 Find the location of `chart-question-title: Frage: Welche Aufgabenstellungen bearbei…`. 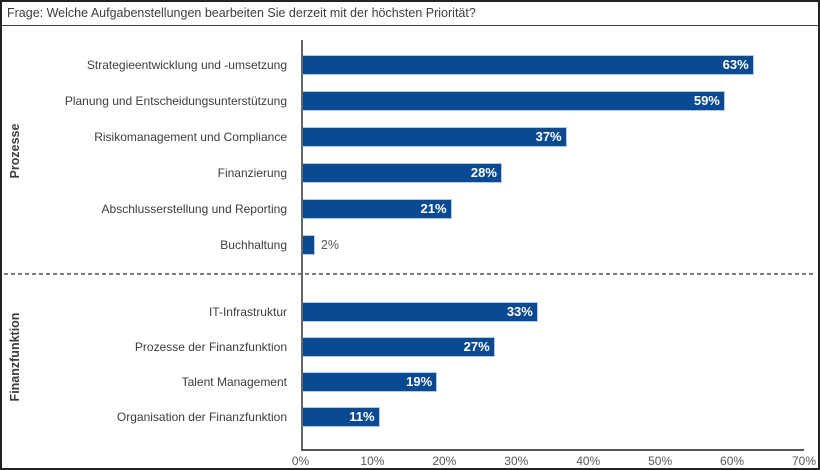

chart-question-title: Frage: Welche Aufgabenstellungen bearbei… is located at coordinates (410, 14).